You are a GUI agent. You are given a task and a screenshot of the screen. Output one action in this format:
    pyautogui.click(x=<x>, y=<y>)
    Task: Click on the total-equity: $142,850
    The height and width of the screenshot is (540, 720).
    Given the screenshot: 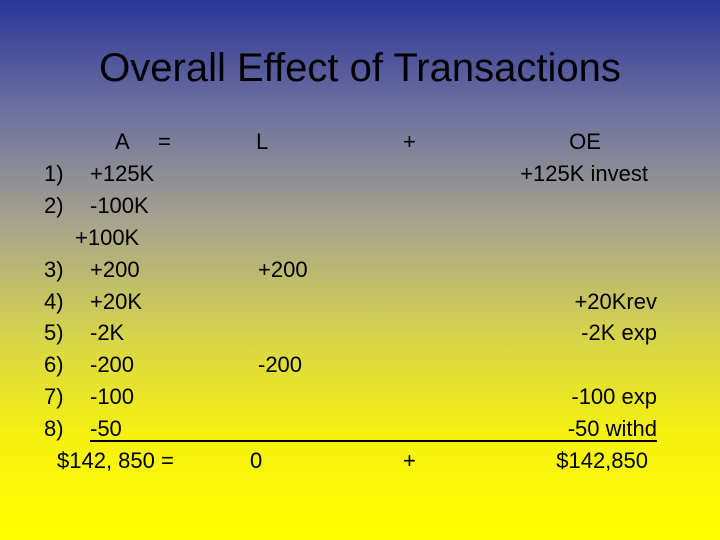 What is the action you would take?
    pyautogui.click(x=602, y=460)
    